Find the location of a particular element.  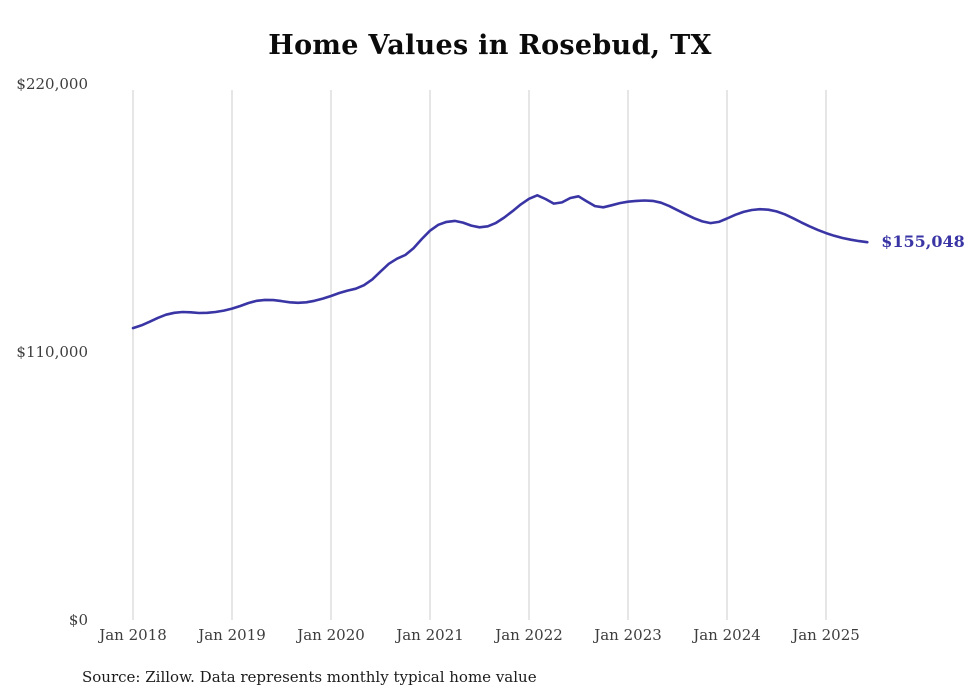

current-value-label: $155,048 is located at coordinates (923, 242).